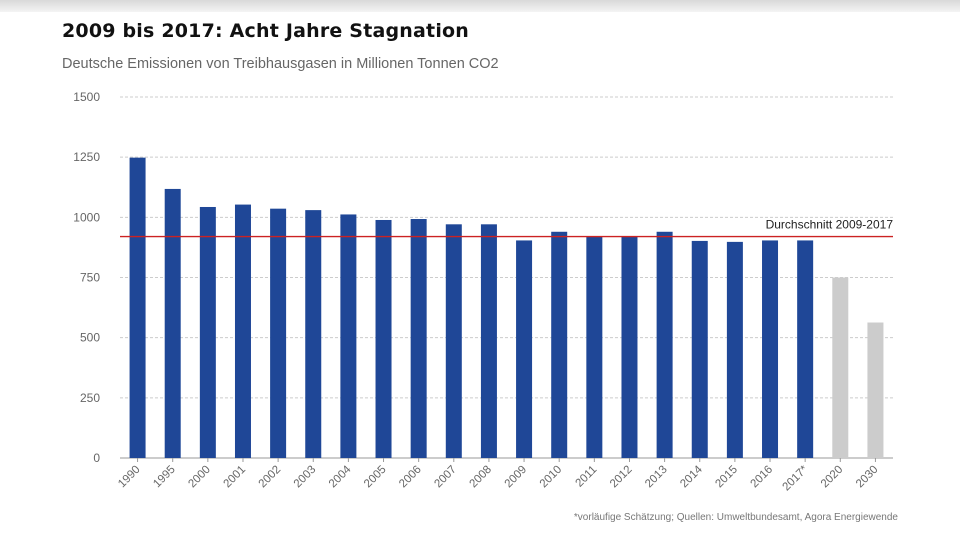  What do you see at coordinates (734, 349) in the screenshot?
I see `bar-2015` at bounding box center [734, 349].